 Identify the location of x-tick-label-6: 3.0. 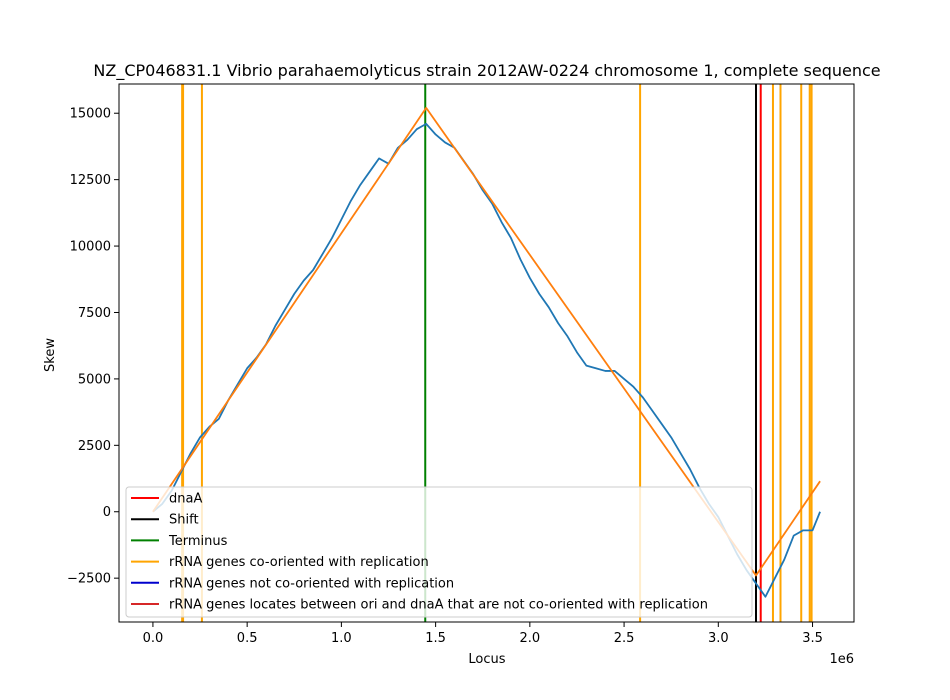
(718, 638).